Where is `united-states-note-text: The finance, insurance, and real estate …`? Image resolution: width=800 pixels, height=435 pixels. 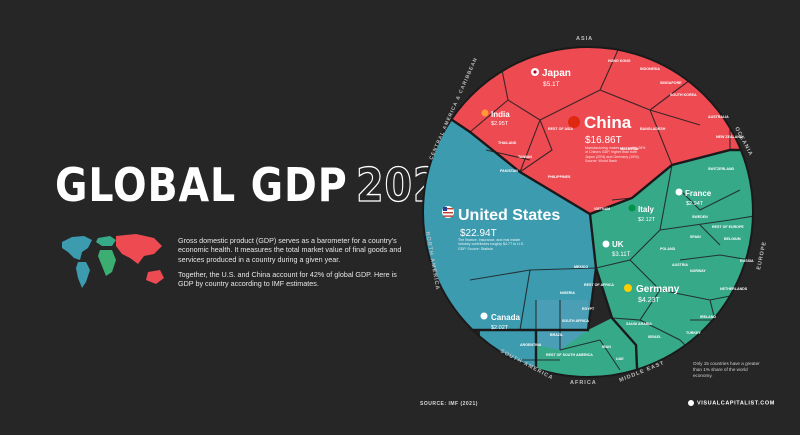
united-states-note-text: The finance, insurance, and real estate … is located at coordinates (491, 244).